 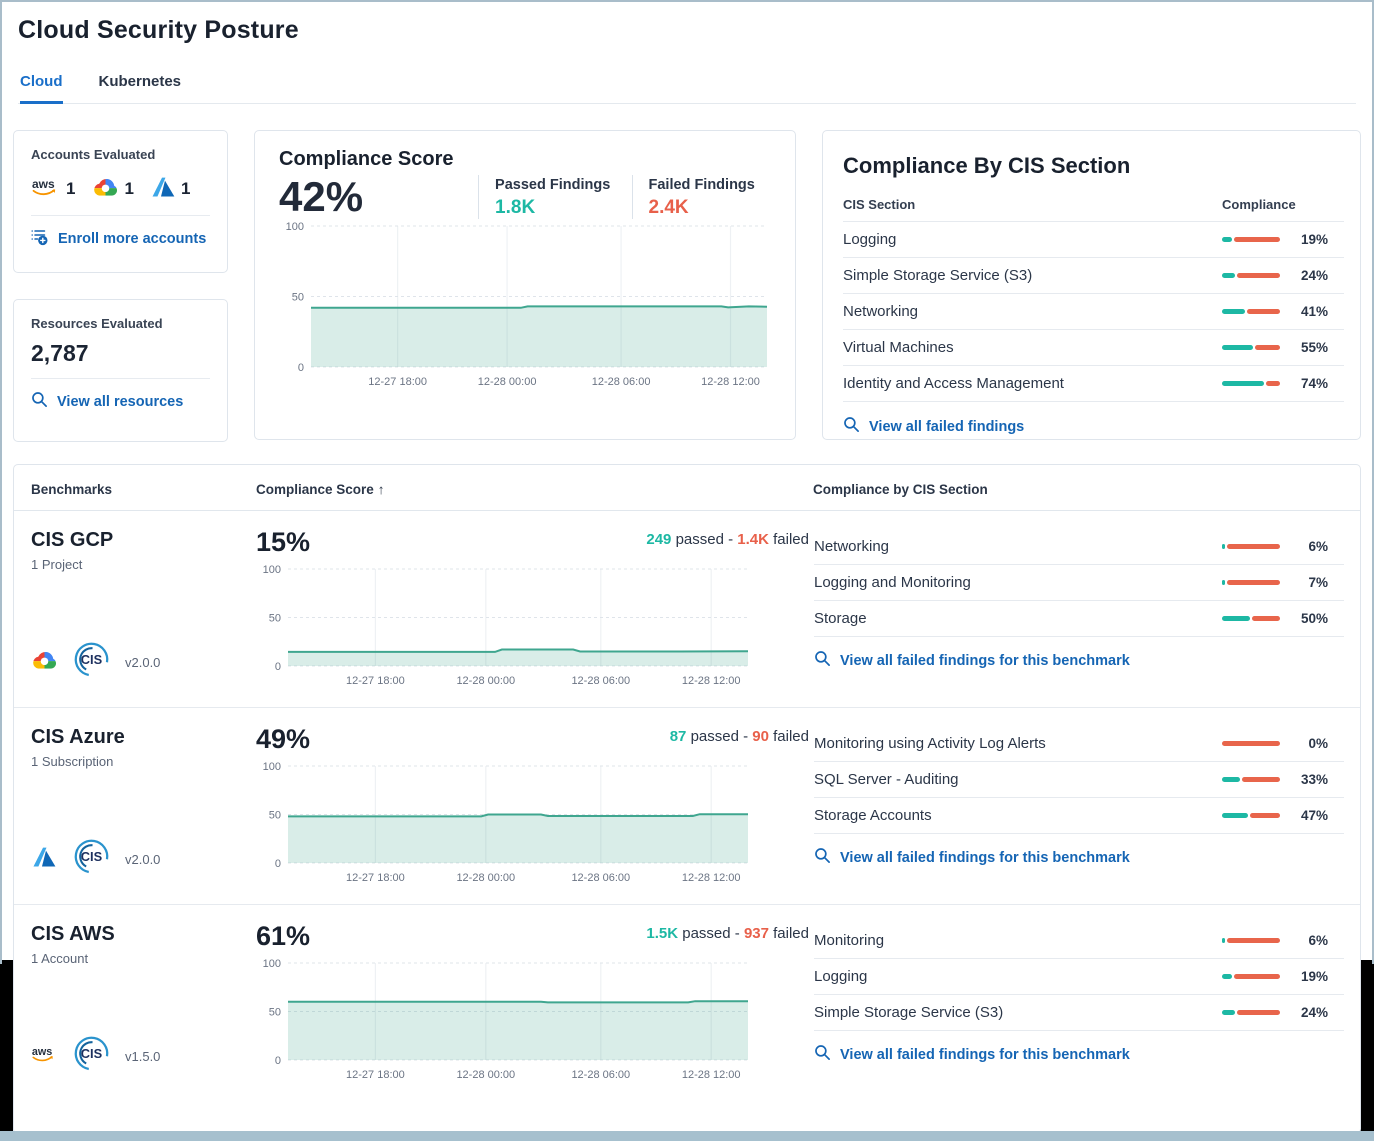 What do you see at coordinates (93, 154) in the screenshot?
I see `accounts-evaluated-title: Accounts Evaluated` at bounding box center [93, 154].